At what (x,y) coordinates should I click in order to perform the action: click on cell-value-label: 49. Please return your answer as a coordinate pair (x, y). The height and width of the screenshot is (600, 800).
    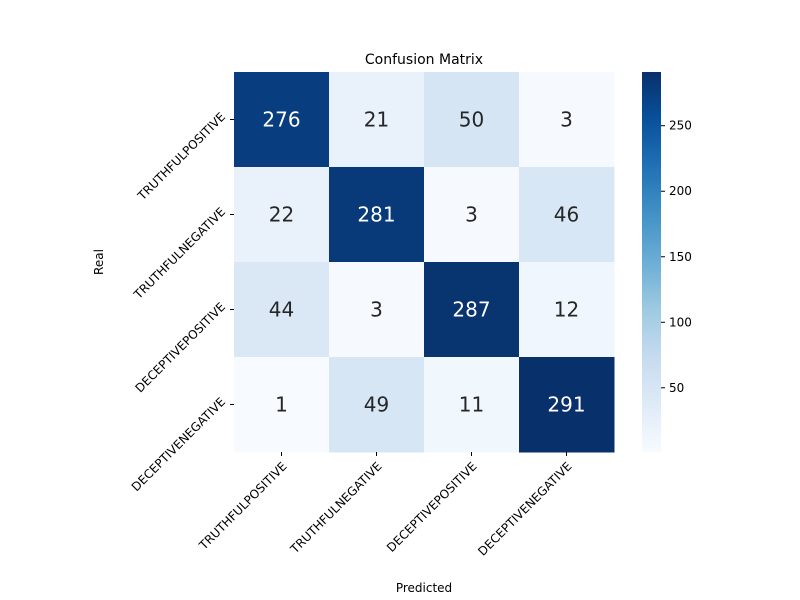
    Looking at the image, I should click on (376, 405).